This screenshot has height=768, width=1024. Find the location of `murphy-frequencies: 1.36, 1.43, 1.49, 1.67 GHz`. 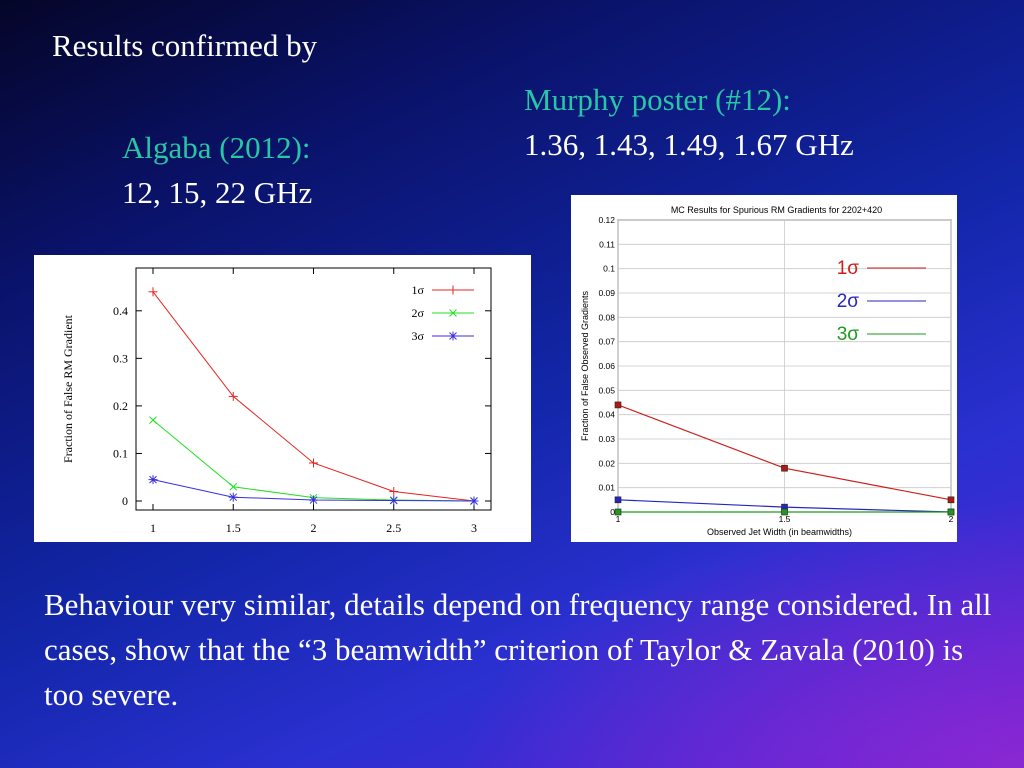

murphy-frequencies: 1.36, 1.43, 1.49, 1.67 GHz is located at coordinates (689, 144).